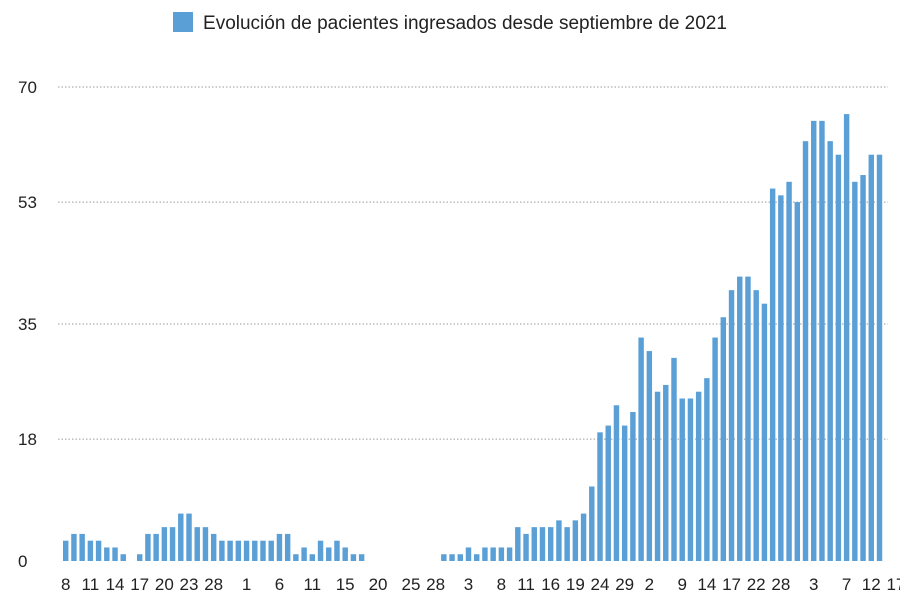 This screenshot has width=900, height=600. I want to click on x-tick-label: 8, so click(65, 584).